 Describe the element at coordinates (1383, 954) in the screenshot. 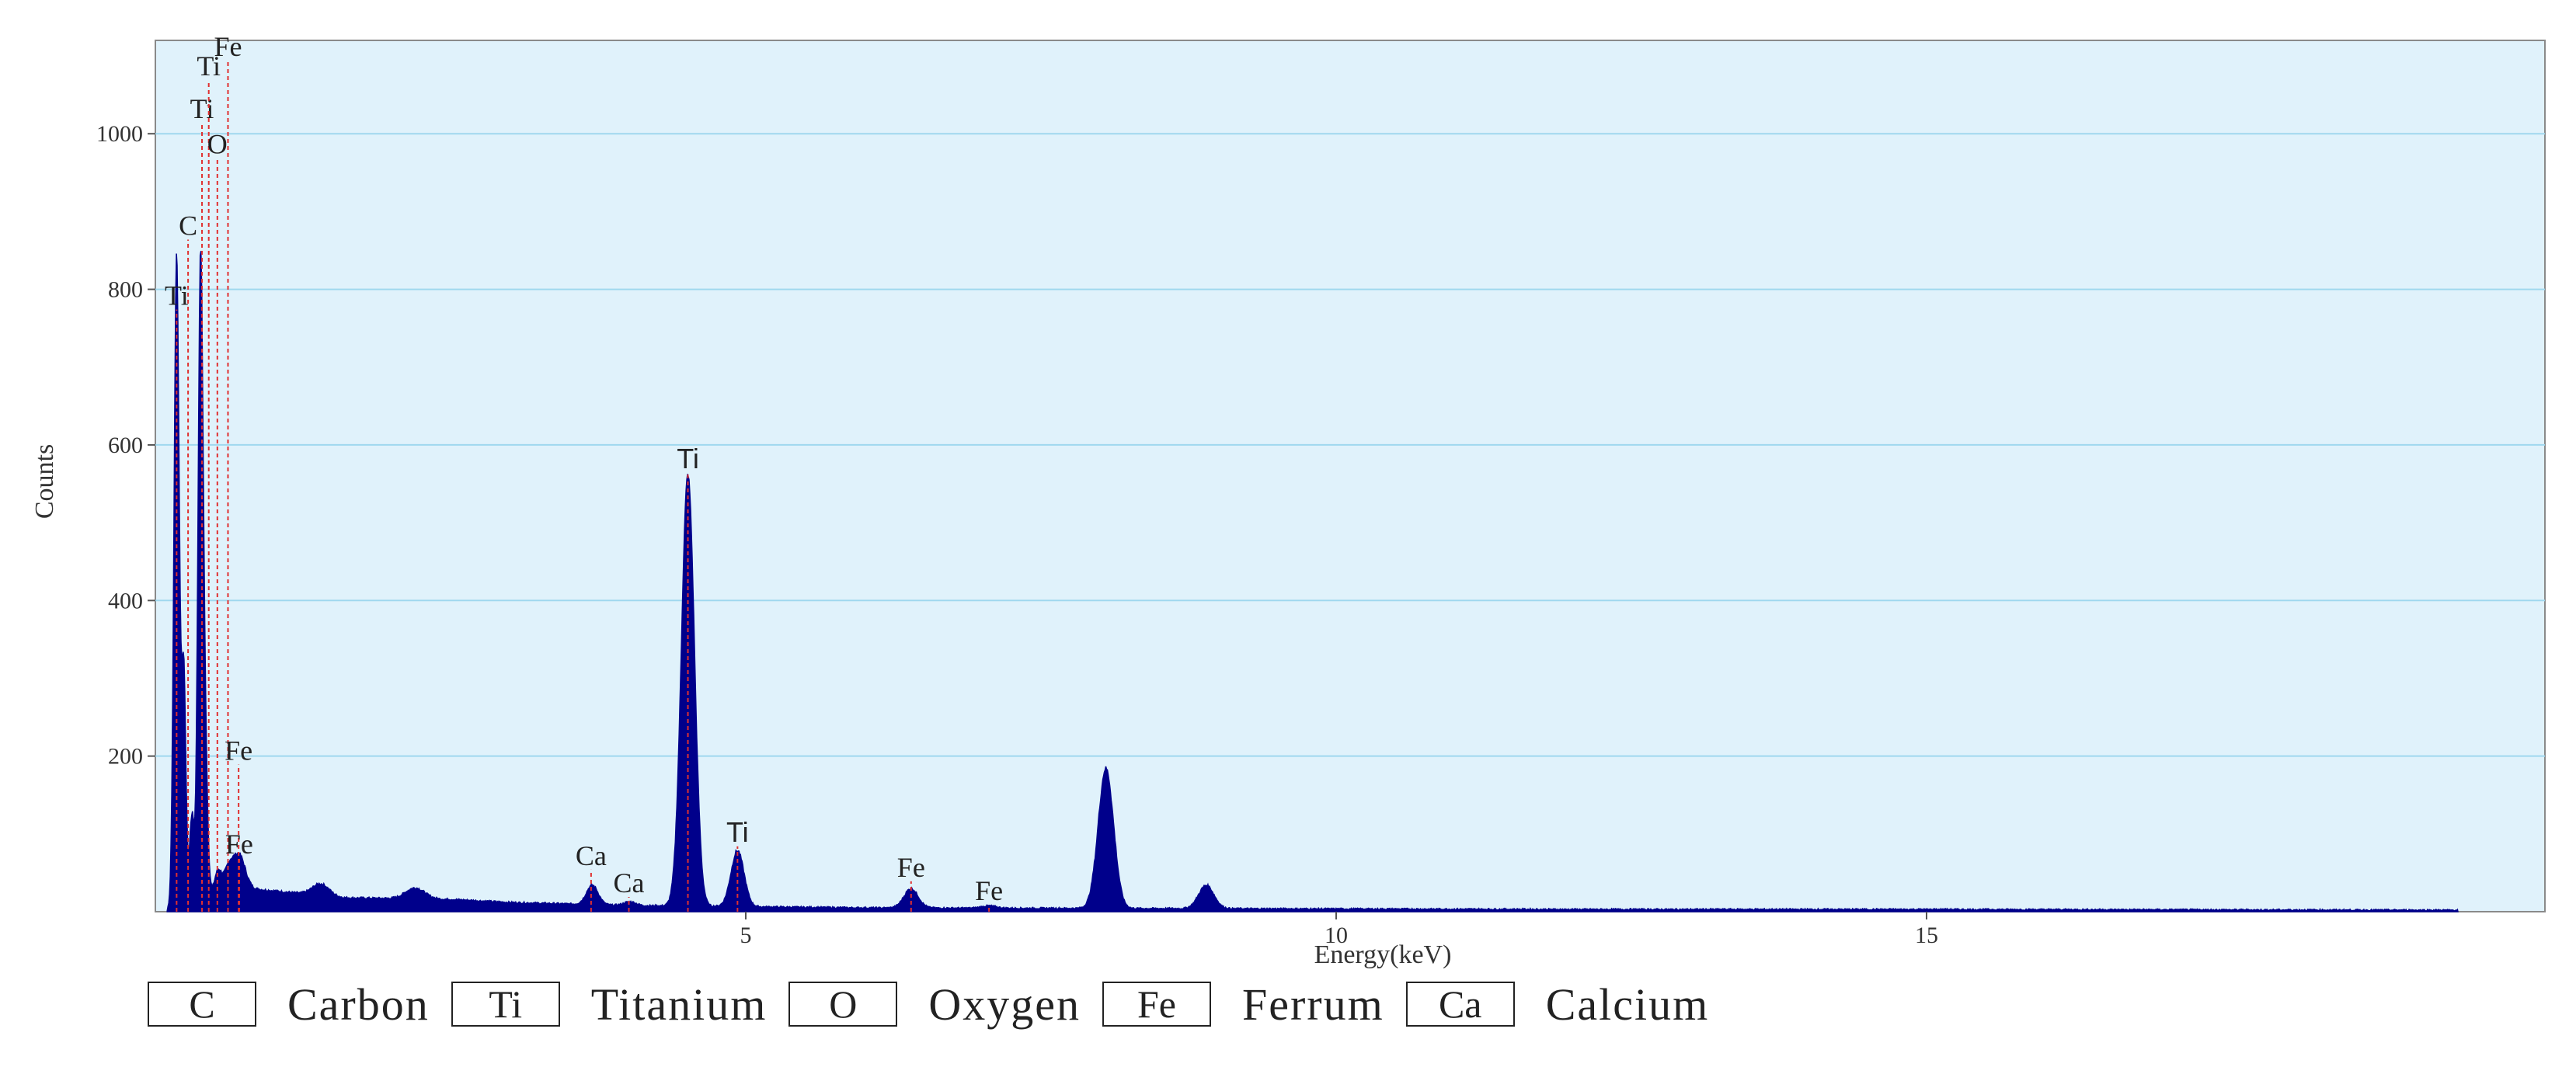

I see `x-axis-label: Energy(keV)` at that location.